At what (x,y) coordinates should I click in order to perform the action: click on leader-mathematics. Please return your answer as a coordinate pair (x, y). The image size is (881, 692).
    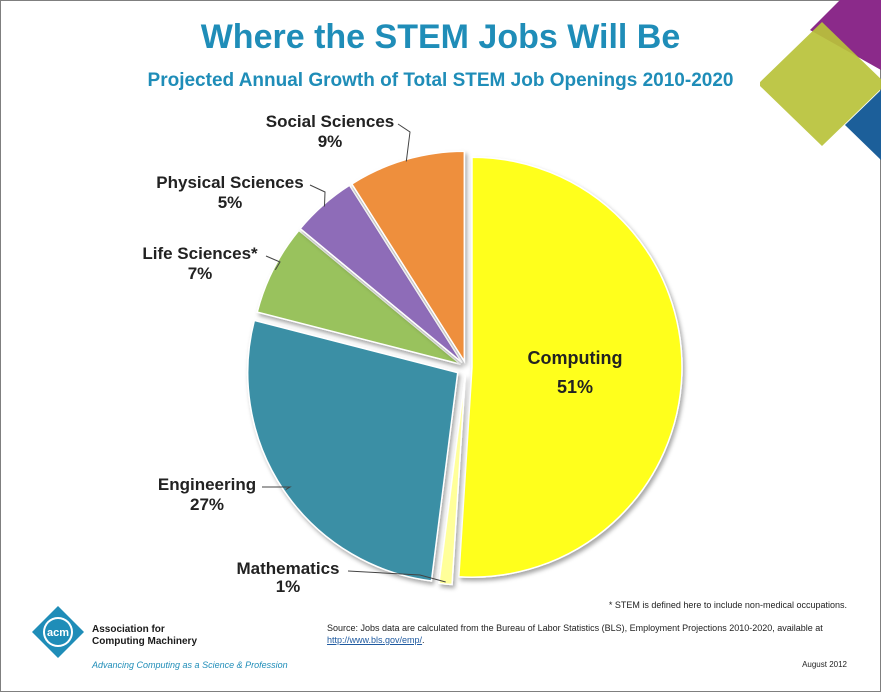
    Looking at the image, I should click on (396, 576).